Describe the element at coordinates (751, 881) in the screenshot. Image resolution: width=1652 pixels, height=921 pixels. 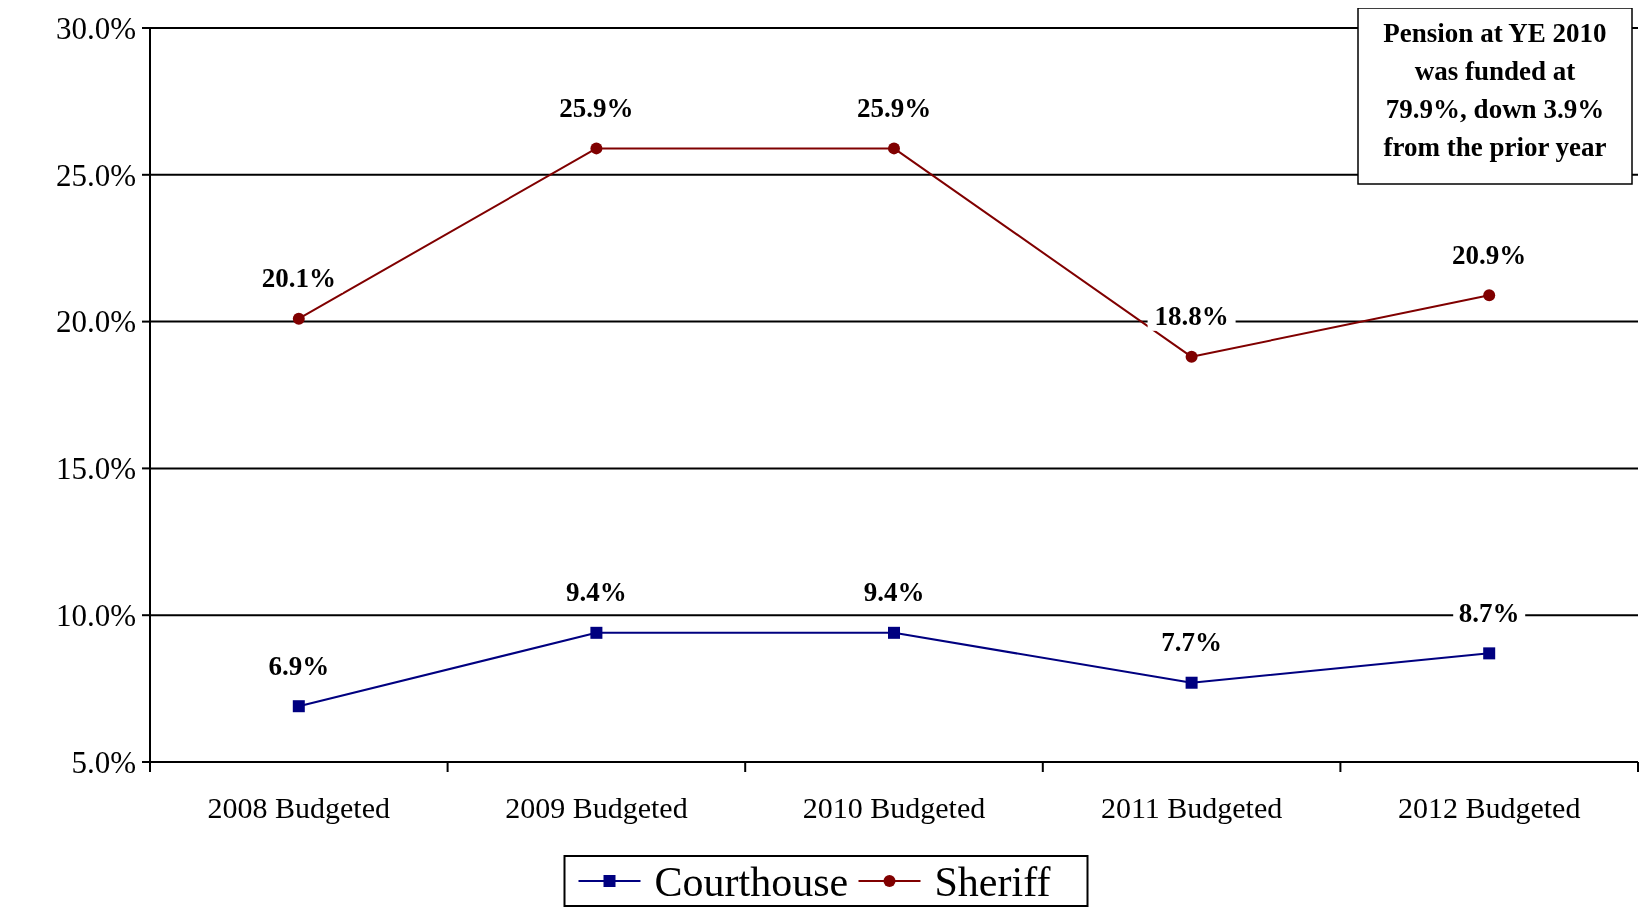
I see `legend-label: Courthouse` at that location.